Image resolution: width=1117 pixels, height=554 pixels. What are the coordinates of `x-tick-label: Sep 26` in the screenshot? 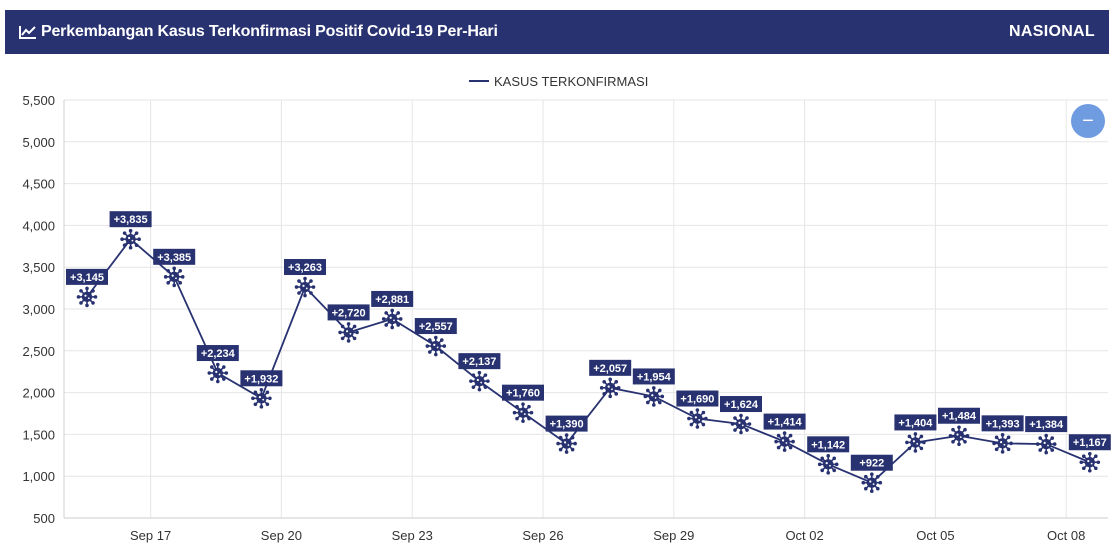 It's located at (542, 535).